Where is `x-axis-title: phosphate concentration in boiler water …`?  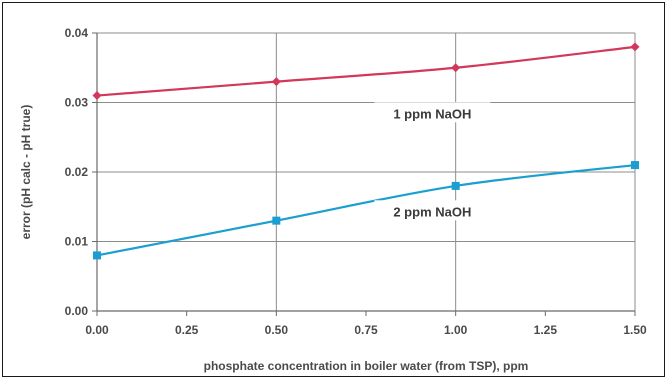
x-axis-title: phosphate concentration in boiler water … is located at coordinates (366, 366).